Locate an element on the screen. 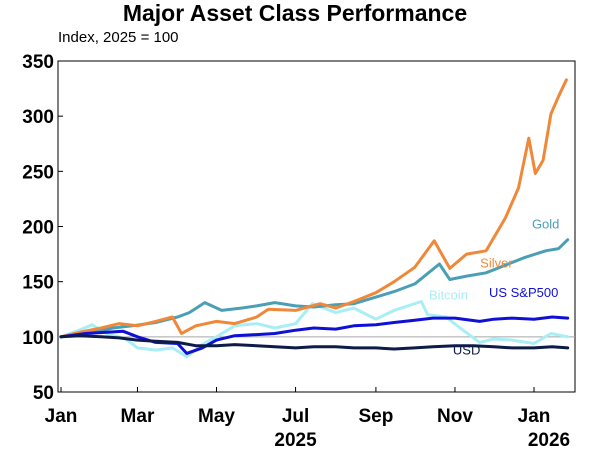  x-tick-label: Jul is located at coordinates (295, 416).